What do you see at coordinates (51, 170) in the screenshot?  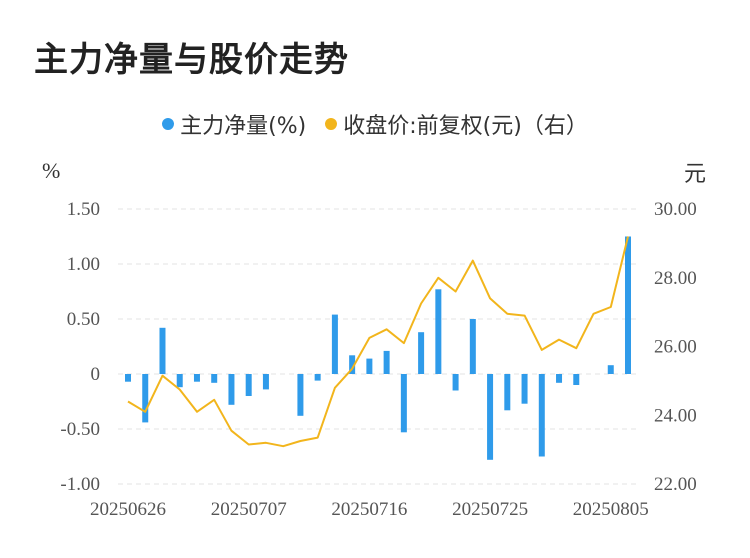 I see `left-axis-unit: %` at bounding box center [51, 170].